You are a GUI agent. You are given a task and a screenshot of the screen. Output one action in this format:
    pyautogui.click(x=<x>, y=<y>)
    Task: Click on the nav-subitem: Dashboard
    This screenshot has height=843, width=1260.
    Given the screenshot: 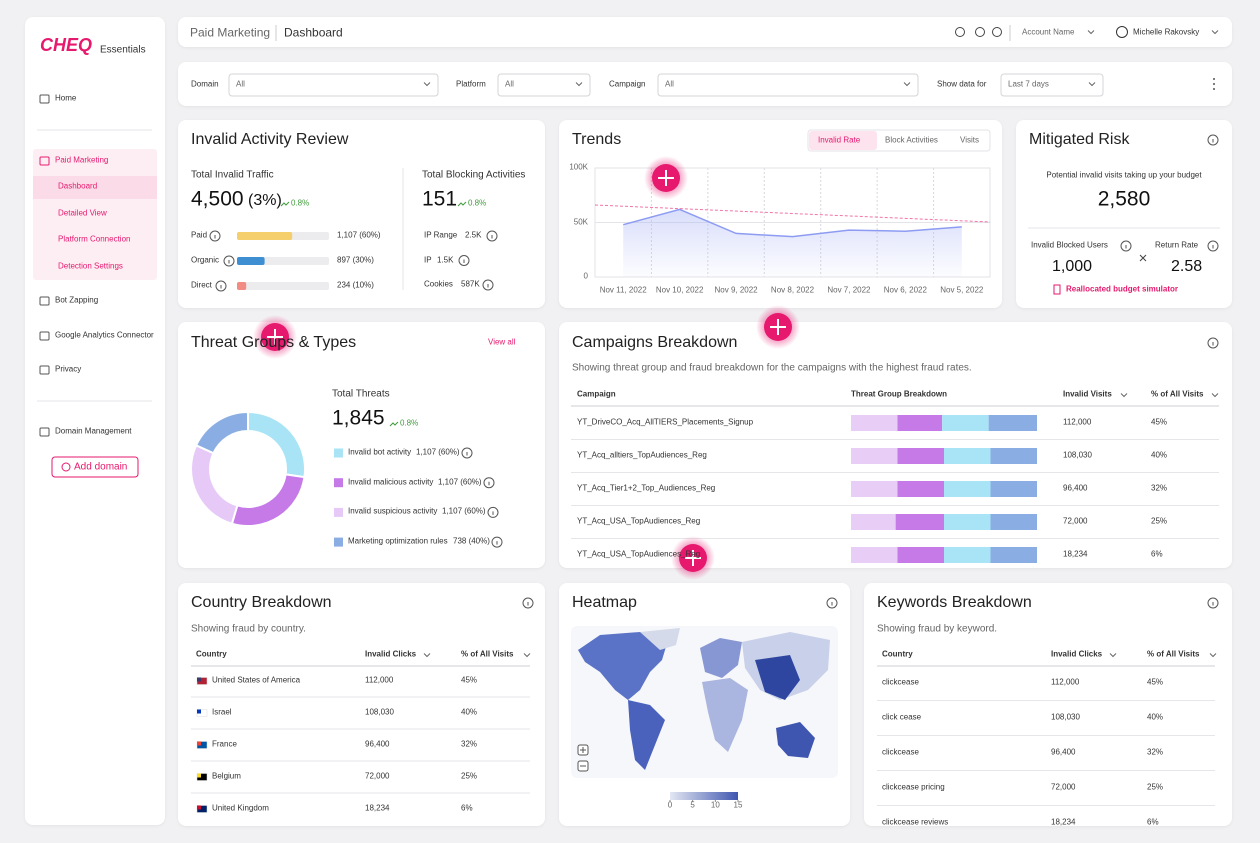 What is the action you would take?
    pyautogui.click(x=78, y=186)
    